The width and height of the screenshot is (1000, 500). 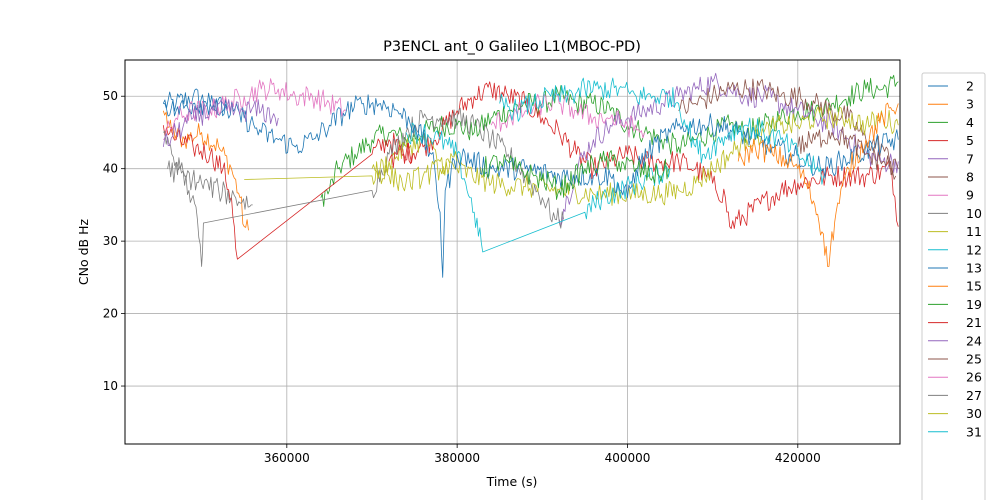 I want to click on legend-entry: 7, so click(x=970, y=158).